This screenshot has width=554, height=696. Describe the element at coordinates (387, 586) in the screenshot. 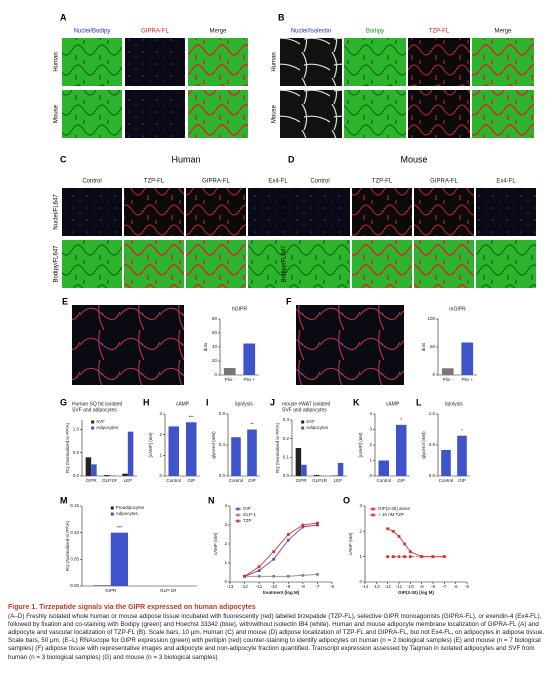

I see `x-tick-label: -12` at that location.